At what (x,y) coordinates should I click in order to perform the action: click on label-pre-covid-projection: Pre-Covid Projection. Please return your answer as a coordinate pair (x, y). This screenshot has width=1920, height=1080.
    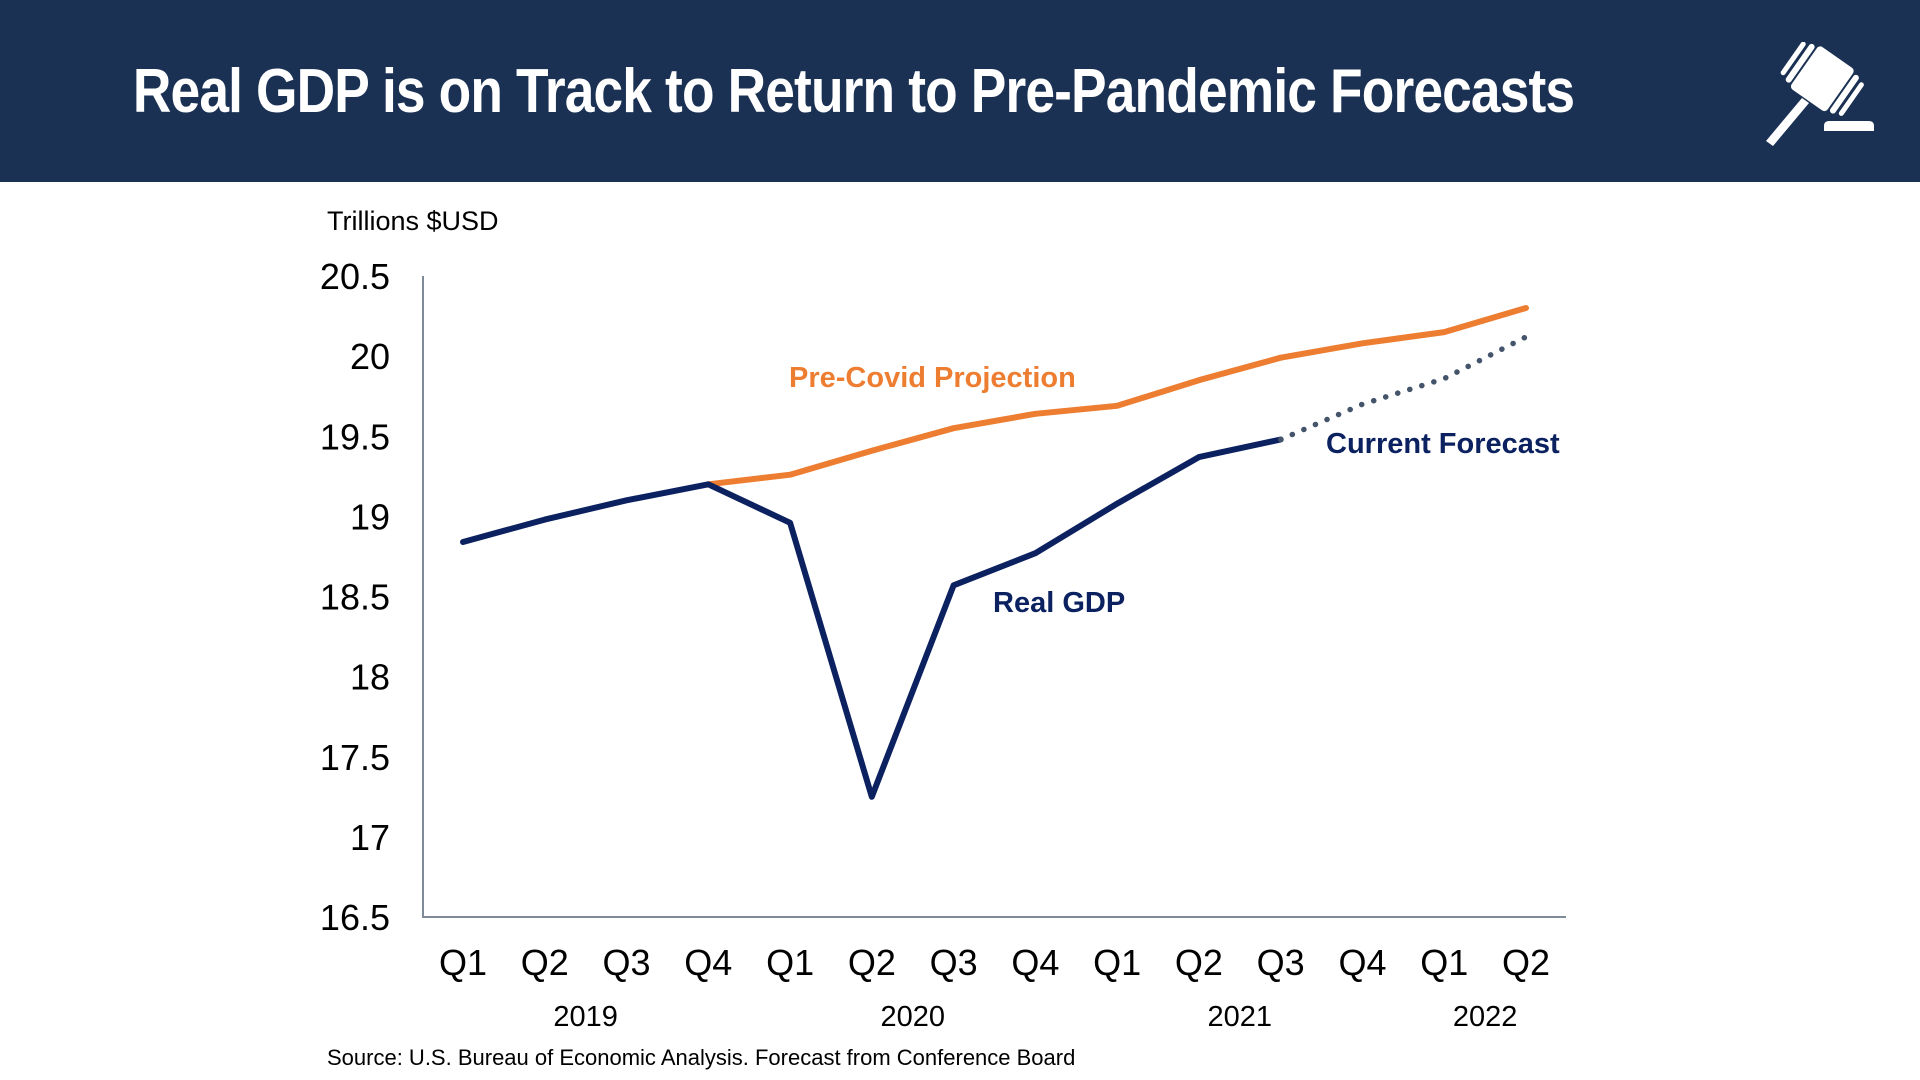
    Looking at the image, I should click on (932, 378).